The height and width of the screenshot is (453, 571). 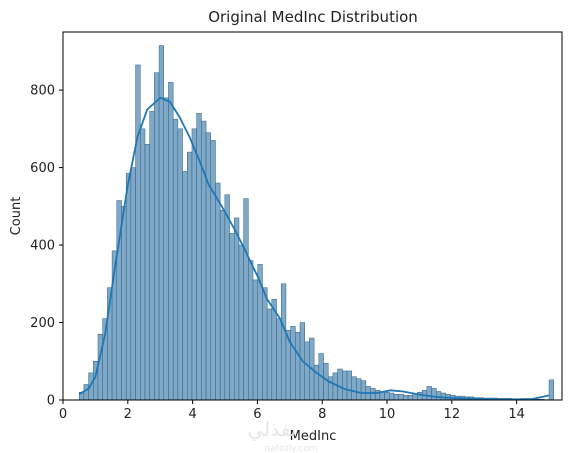 I want to click on y-tick-label: 0, so click(x=51, y=401).